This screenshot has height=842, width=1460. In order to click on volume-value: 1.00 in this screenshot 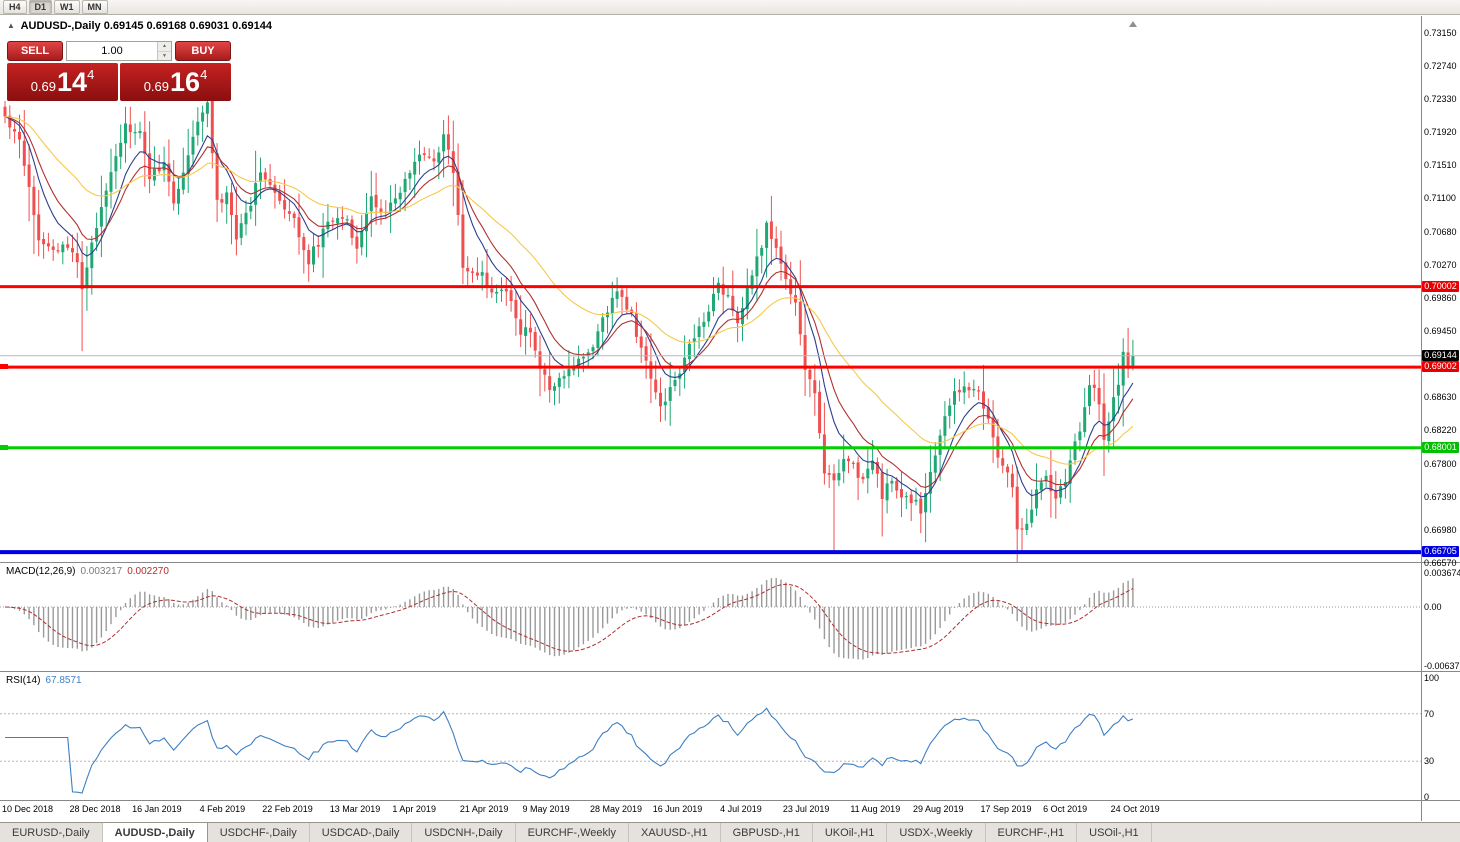, I will do `click(112, 51)`.